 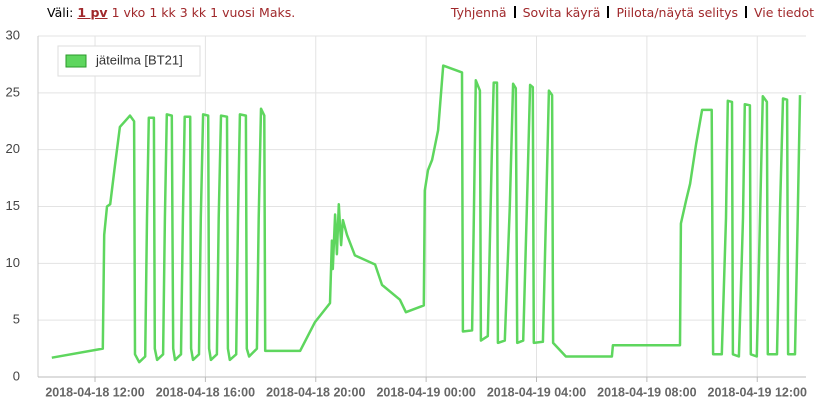 I want to click on action-link: Piilota/näytä selitys, so click(x=677, y=12).